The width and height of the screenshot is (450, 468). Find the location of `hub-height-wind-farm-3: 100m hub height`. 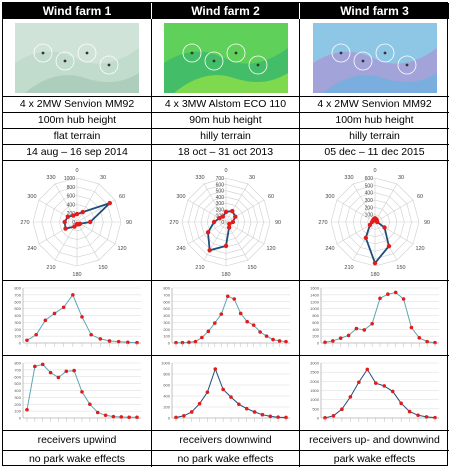

hub-height-wind-farm-3: 100m hub height is located at coordinates (374, 121).